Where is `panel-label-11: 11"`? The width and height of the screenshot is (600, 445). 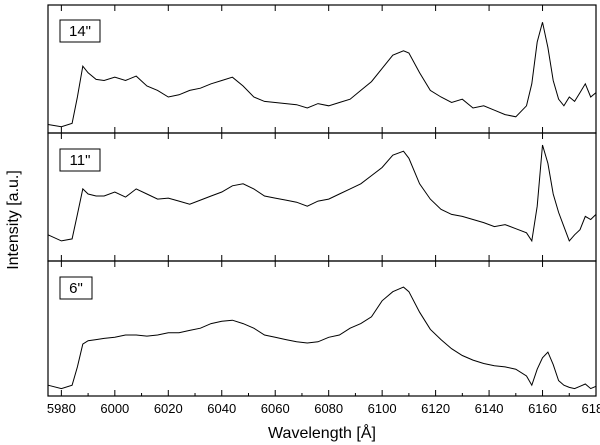
panel-label-11: 11" is located at coordinates (80, 160).